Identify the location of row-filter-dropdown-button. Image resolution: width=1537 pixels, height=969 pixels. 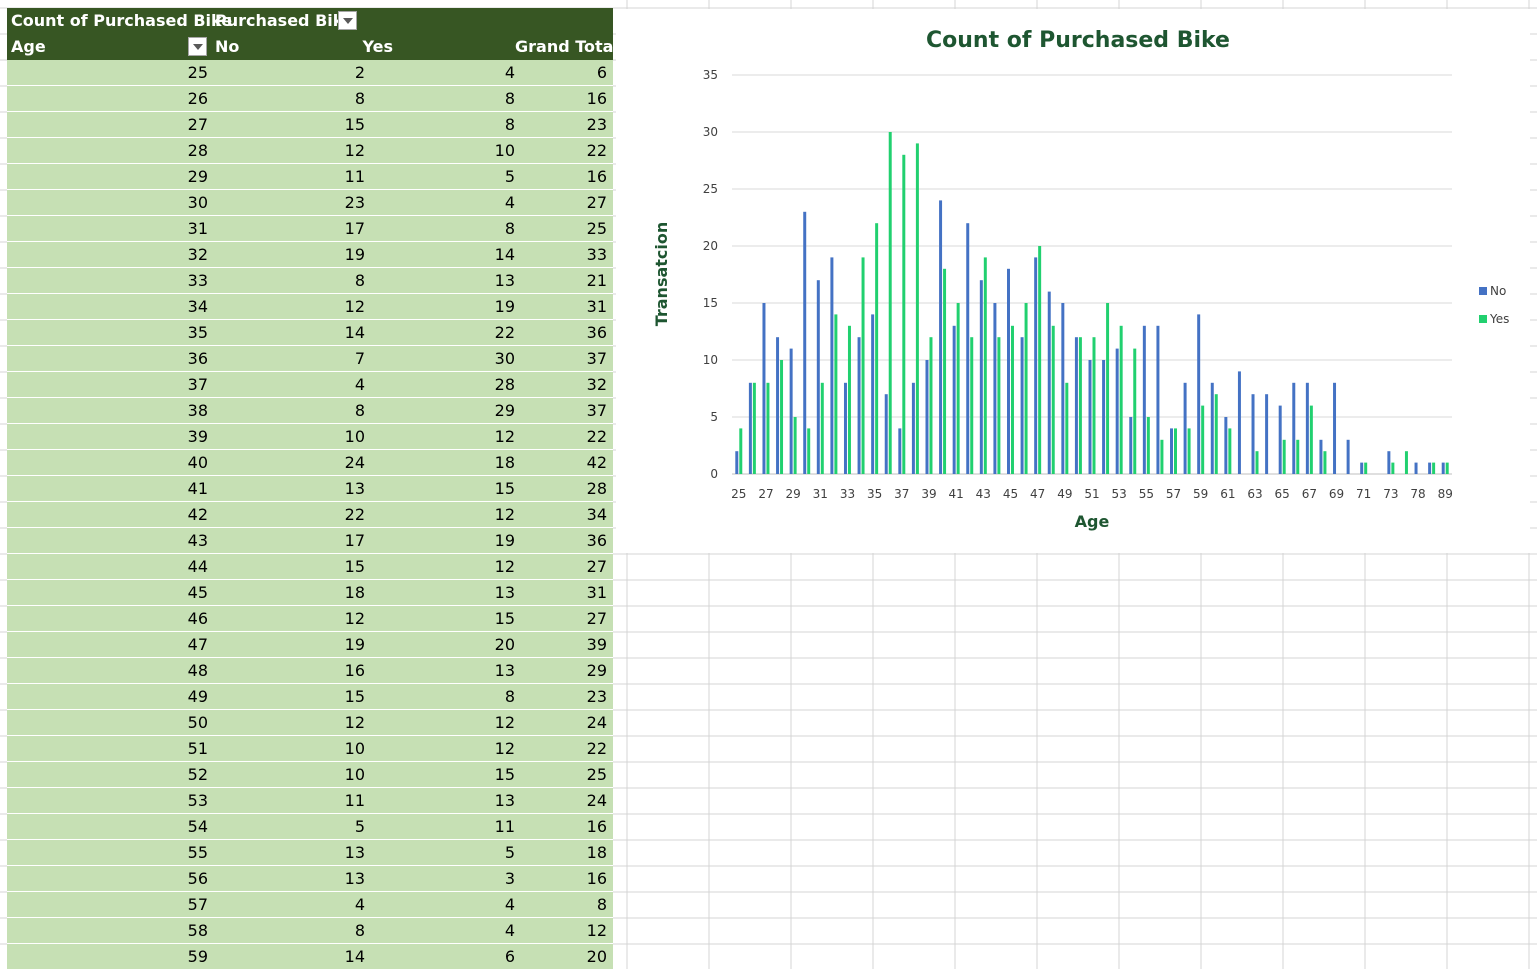
(197, 46).